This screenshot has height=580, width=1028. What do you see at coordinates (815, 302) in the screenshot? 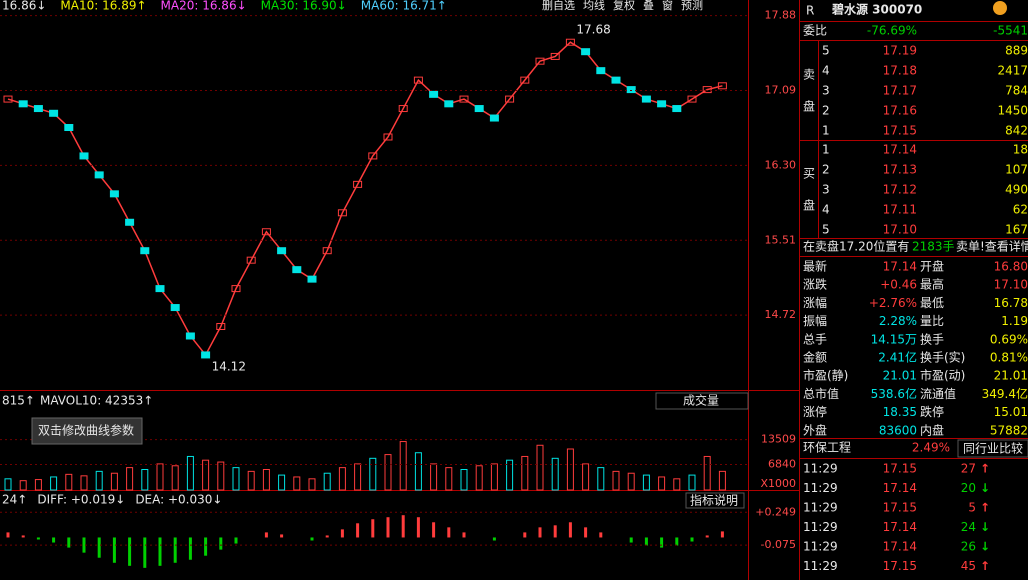
I see `stat-label: 涨幅` at bounding box center [815, 302].